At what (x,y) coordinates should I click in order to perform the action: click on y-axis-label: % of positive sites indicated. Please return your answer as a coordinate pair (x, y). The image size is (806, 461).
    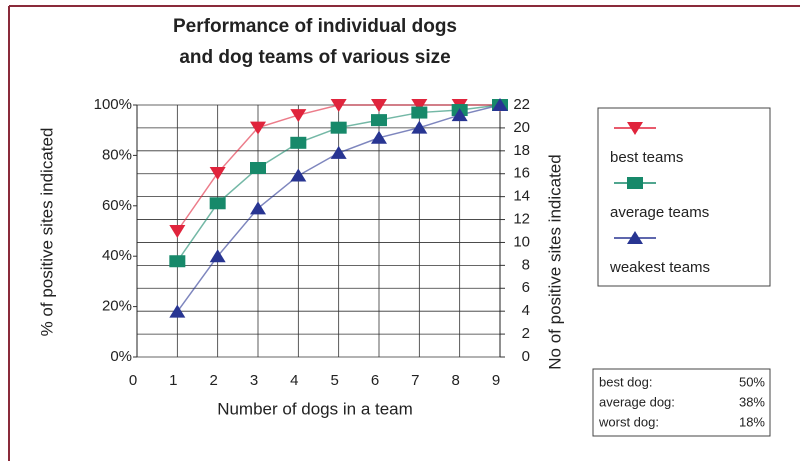
    Looking at the image, I should click on (46, 232).